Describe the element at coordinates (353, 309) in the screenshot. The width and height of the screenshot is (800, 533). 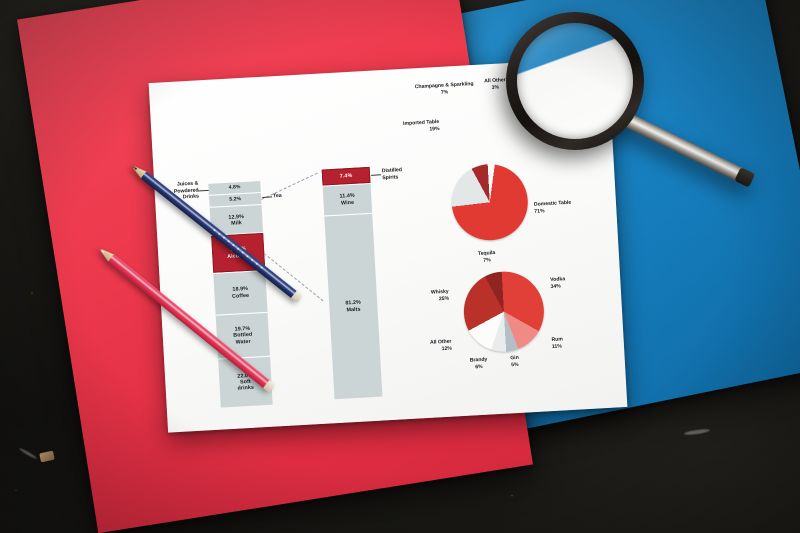
I see `segment-name: Malts` at that location.